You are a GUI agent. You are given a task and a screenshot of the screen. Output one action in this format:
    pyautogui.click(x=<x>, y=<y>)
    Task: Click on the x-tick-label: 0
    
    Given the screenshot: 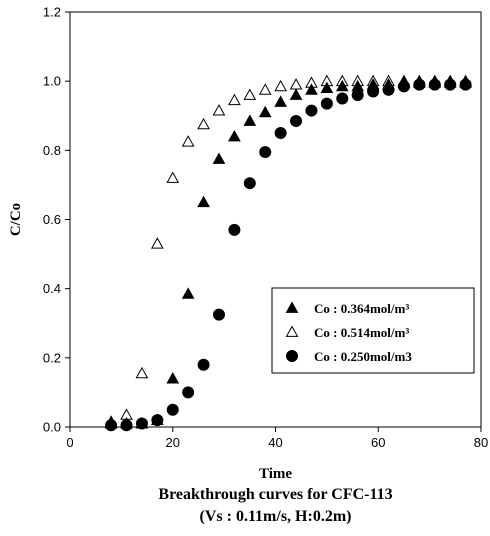 What is the action you would take?
    pyautogui.click(x=69, y=442)
    